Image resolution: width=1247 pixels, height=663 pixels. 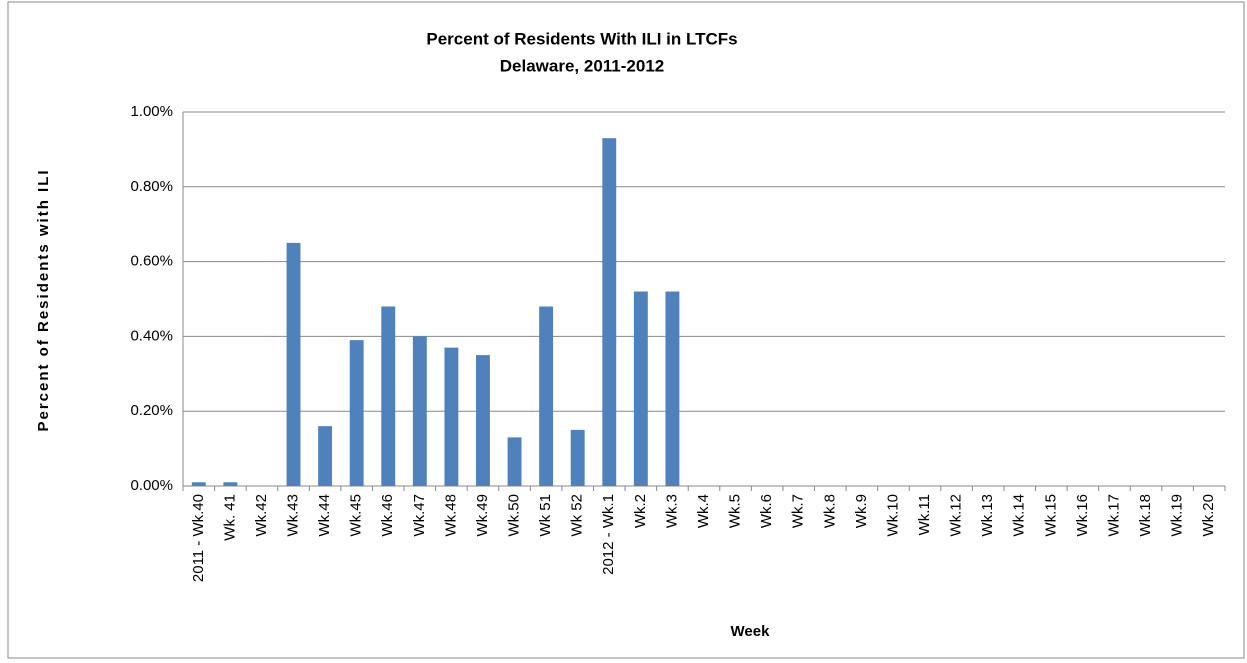 What do you see at coordinates (581, 38) in the screenshot?
I see `chart-title: Percent of Residents With ILI in LTCFs` at bounding box center [581, 38].